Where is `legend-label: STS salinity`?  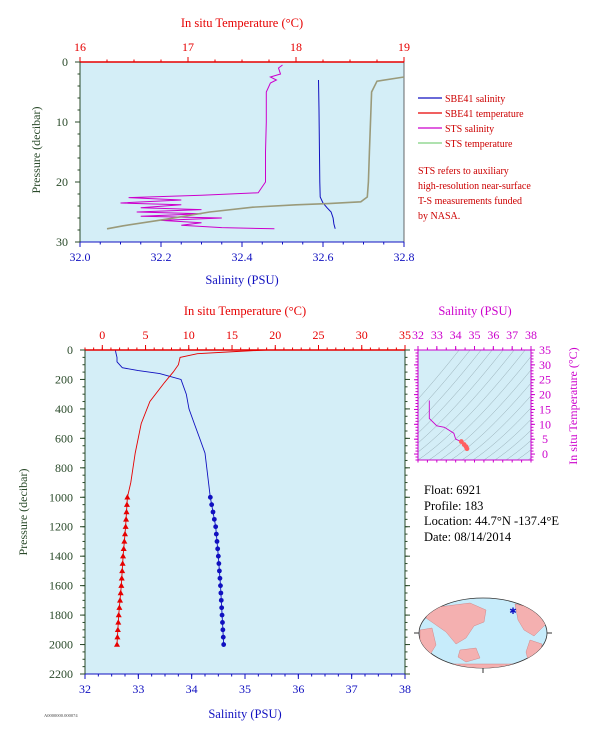 legend-label: STS salinity is located at coordinates (469, 129).